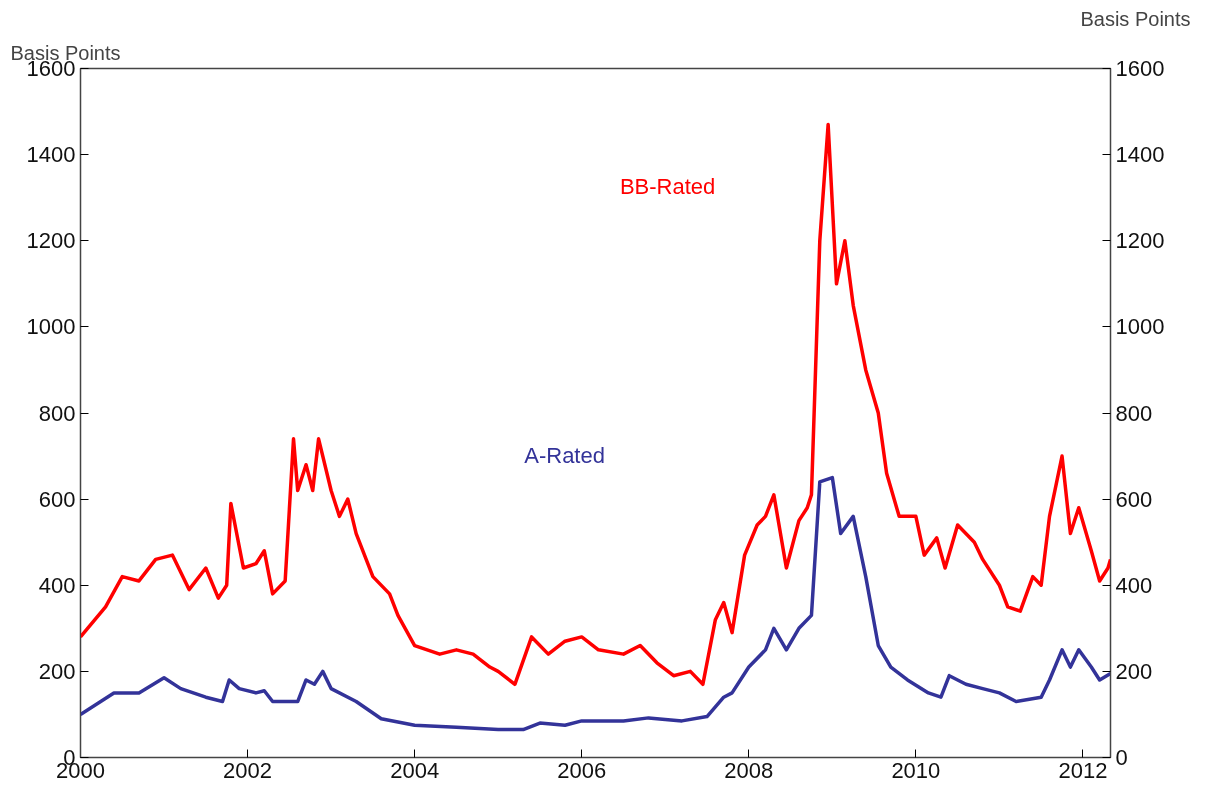  What do you see at coordinates (1140, 241) in the screenshot?
I see `y2-tick-label: 1200` at bounding box center [1140, 241].